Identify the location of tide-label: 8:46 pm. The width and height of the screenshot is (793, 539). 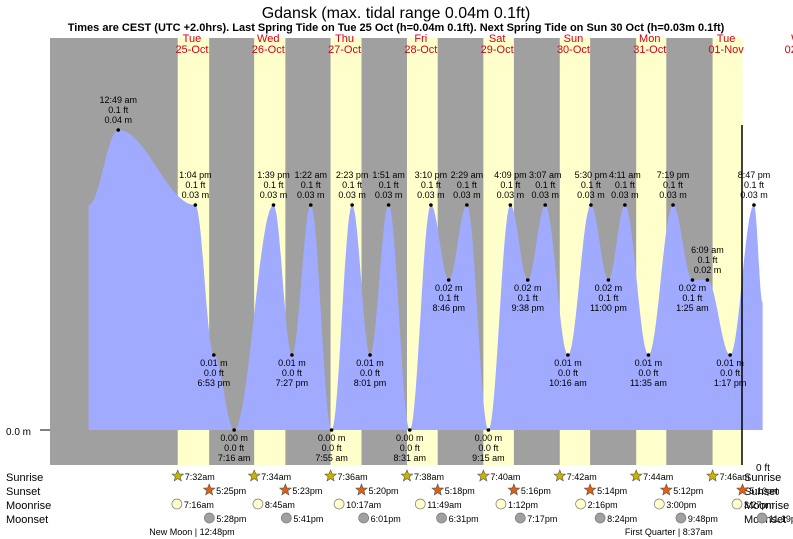
(448, 308).